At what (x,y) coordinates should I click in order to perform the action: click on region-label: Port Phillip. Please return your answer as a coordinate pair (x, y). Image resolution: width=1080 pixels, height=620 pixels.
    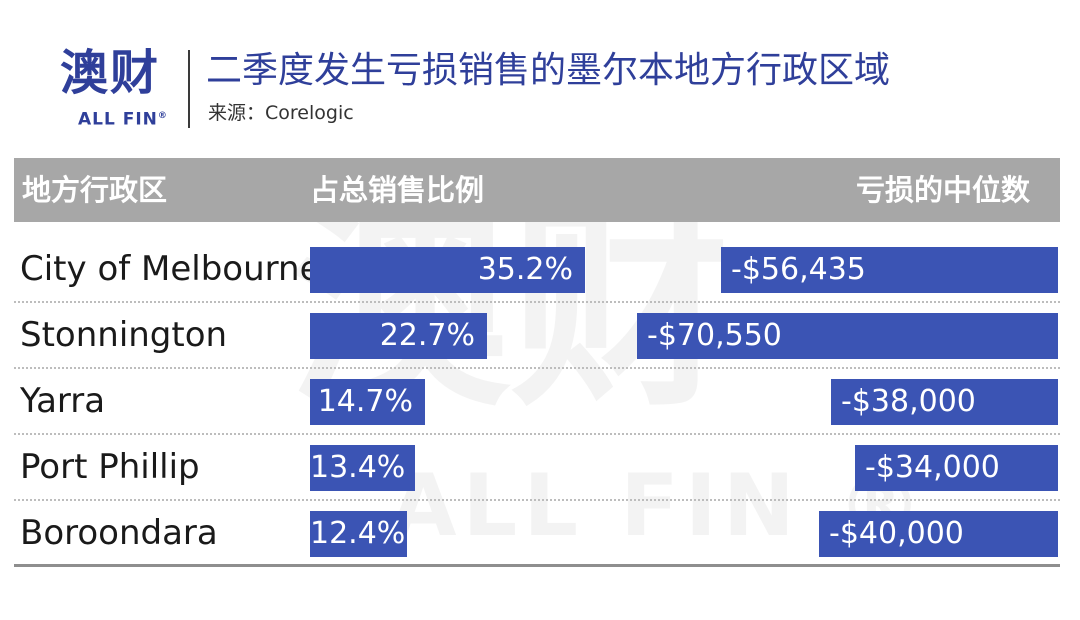
    Looking at the image, I should click on (110, 467).